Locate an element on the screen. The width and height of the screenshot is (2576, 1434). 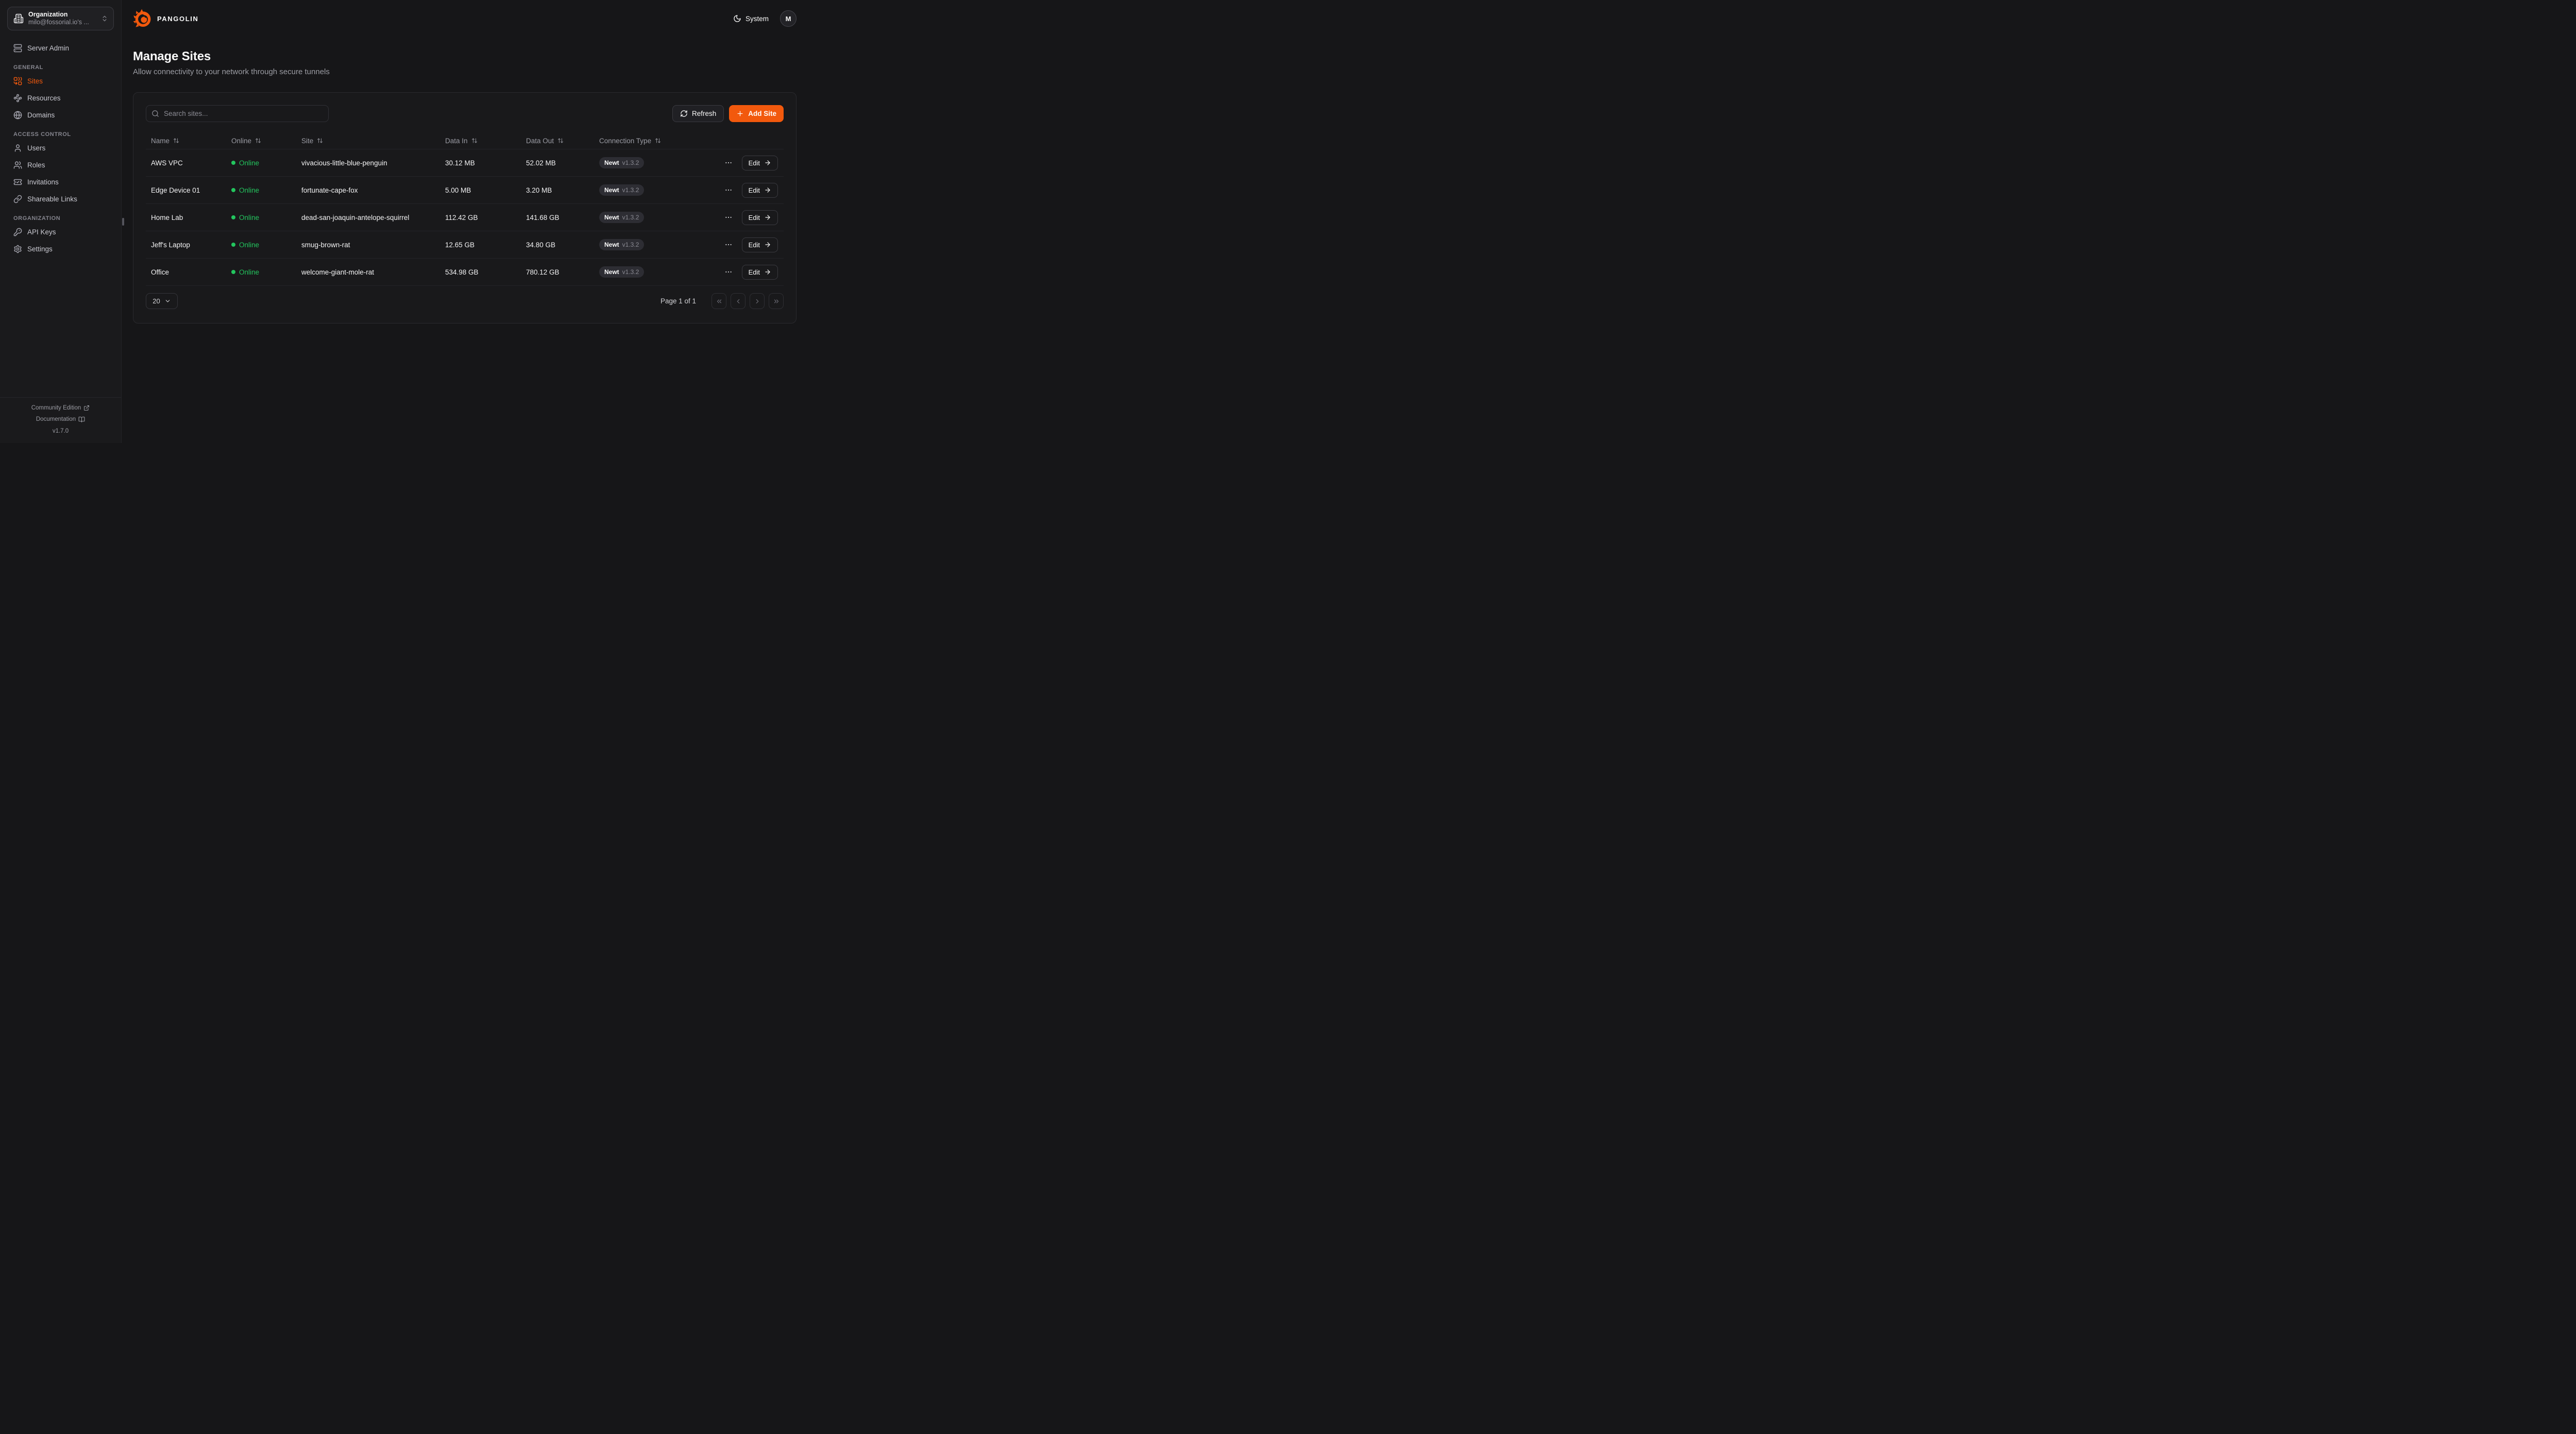
sidebar-item-roles: Roles is located at coordinates (60, 165).